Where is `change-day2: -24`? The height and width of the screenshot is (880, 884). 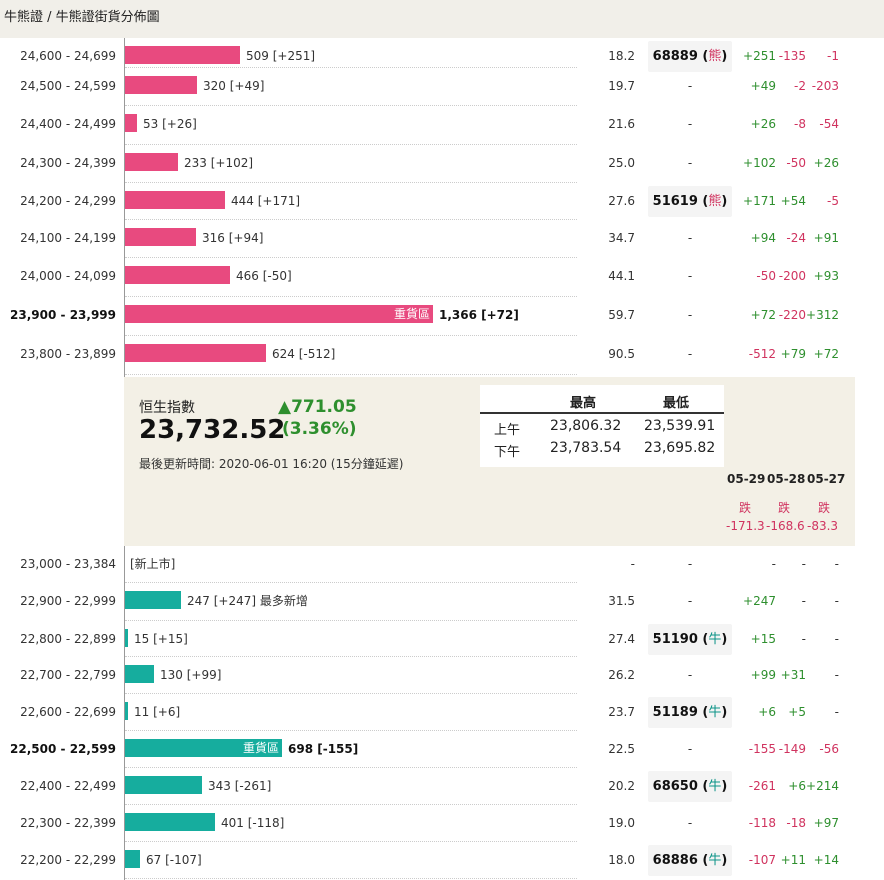 change-day2: -24 is located at coordinates (796, 238).